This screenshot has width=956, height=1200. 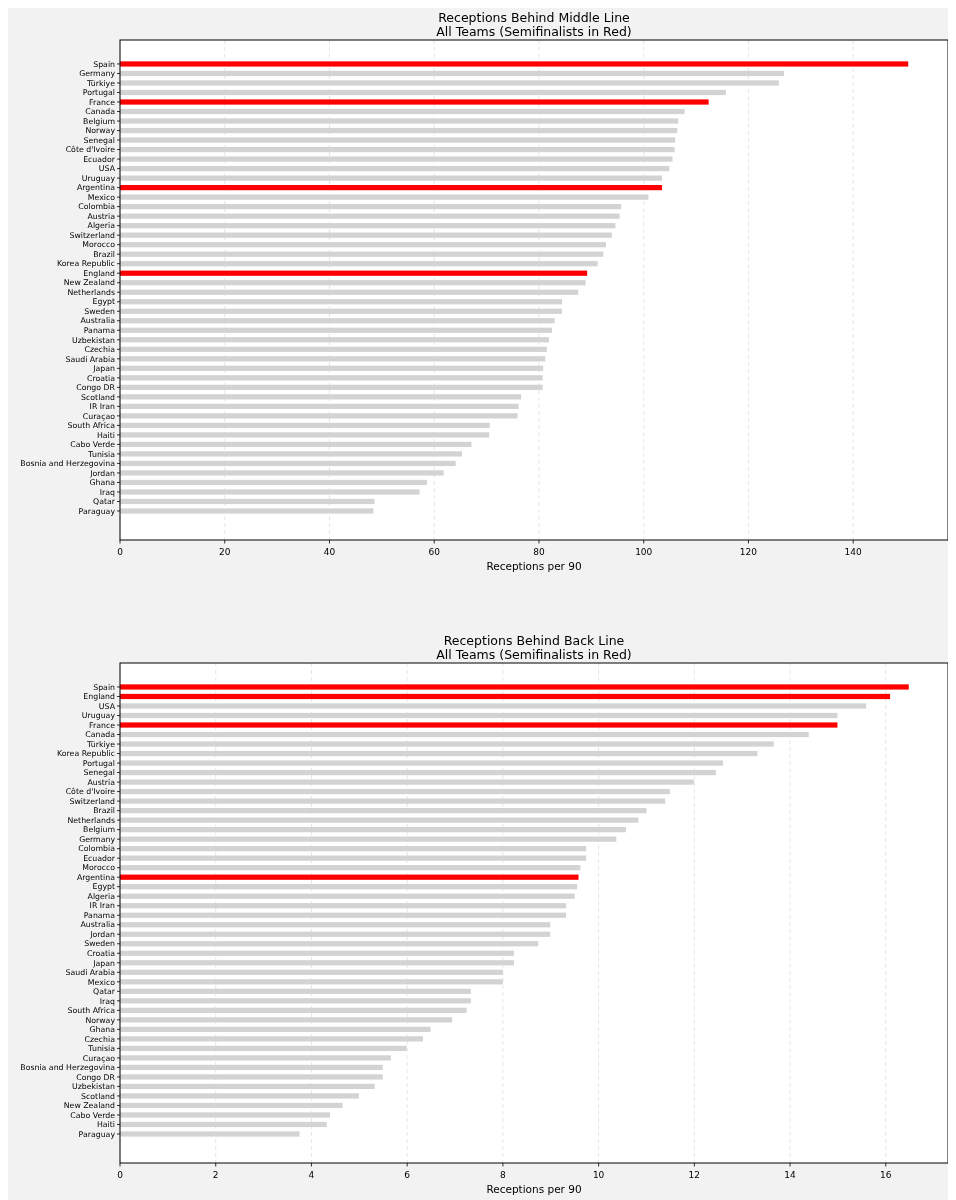 What do you see at coordinates (853, 552) in the screenshot?
I see `x-tick-label: 140` at bounding box center [853, 552].